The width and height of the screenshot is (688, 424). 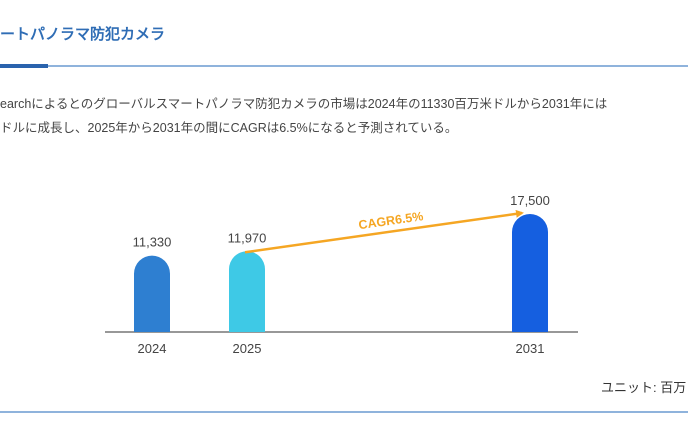 What do you see at coordinates (24, 66) in the screenshot?
I see `title-divider-accent` at bounding box center [24, 66].